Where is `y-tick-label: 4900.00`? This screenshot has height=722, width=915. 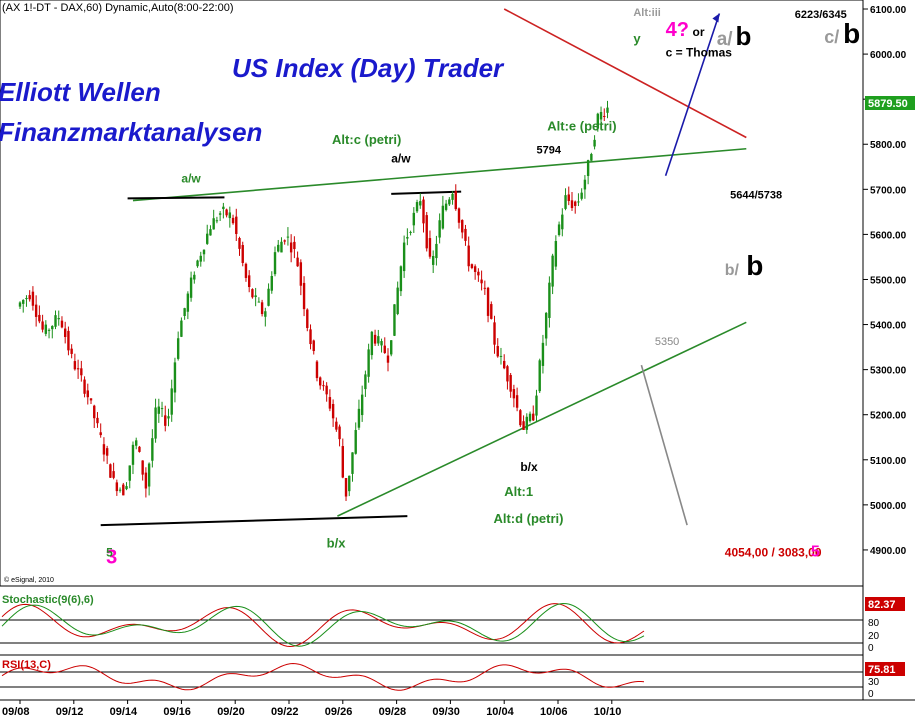
y-tick-label: 4900.00 is located at coordinates (888, 551).